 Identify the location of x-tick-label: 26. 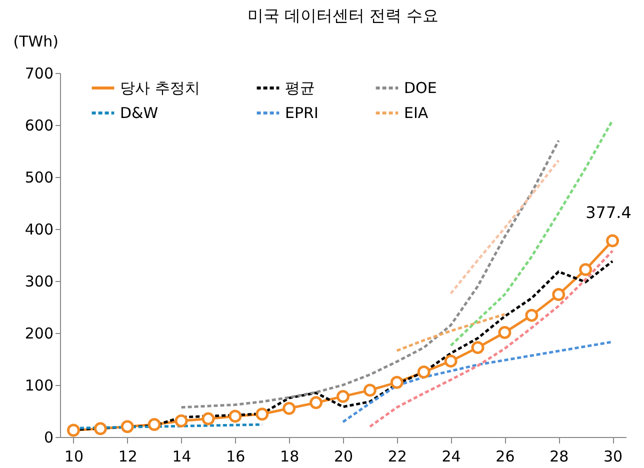
(505, 457).